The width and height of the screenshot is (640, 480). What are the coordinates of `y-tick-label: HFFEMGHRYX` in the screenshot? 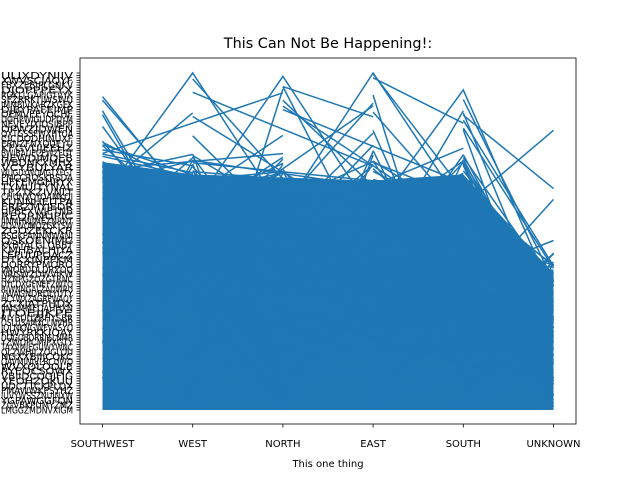 It's located at (37, 183).